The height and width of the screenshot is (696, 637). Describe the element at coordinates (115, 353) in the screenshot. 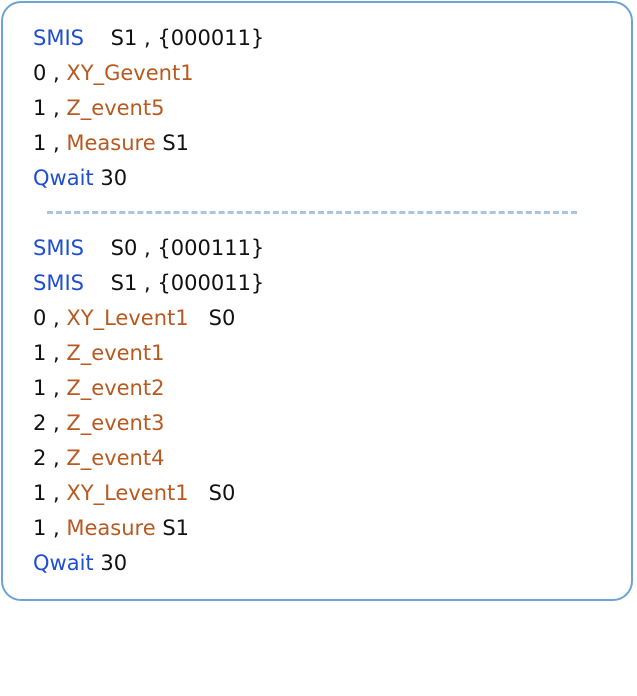

I see `event-name: Z_event1` at that location.